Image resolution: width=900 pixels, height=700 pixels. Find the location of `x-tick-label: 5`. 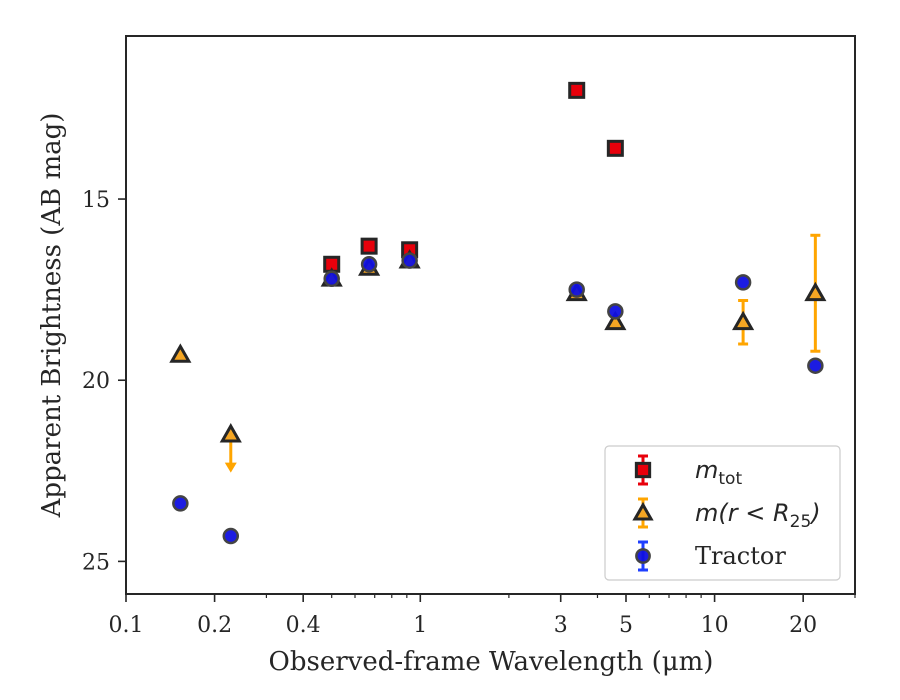

x-tick-label: 5 is located at coordinates (626, 625).